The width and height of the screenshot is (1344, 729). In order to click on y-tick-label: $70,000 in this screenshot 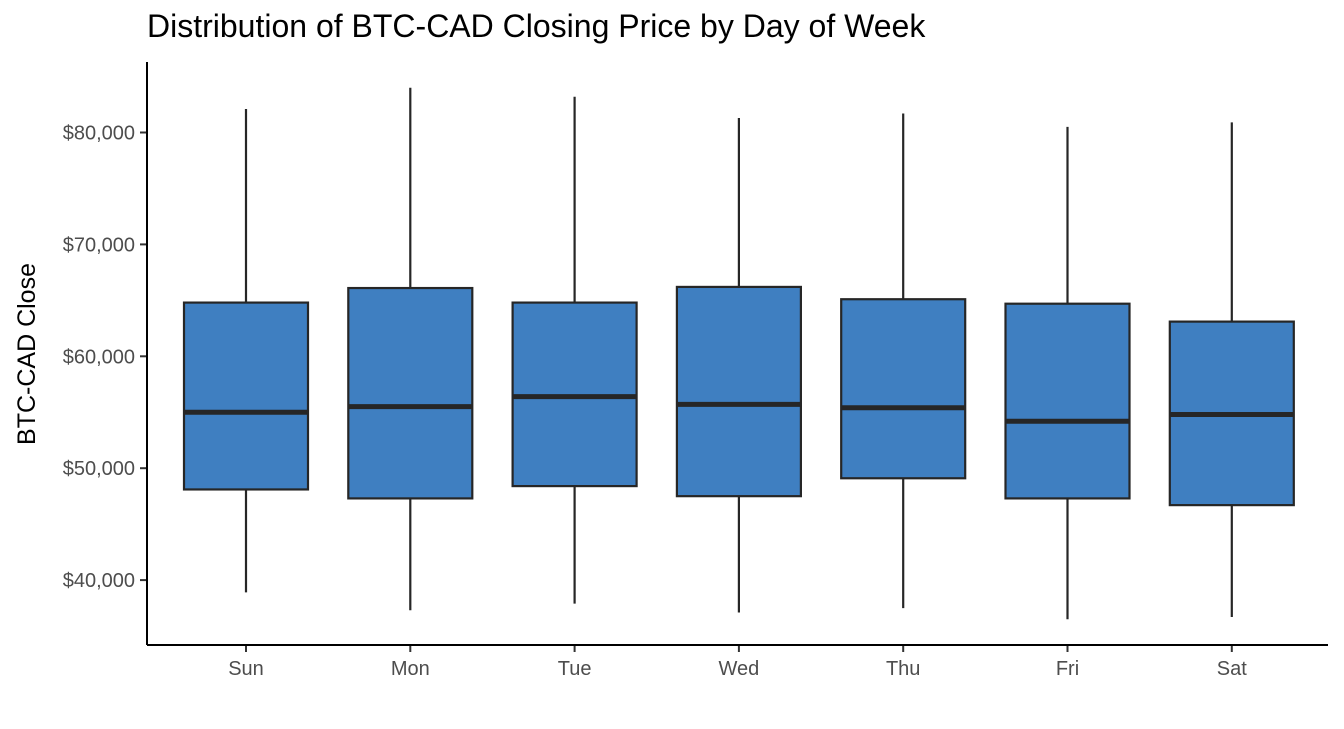, I will do `click(99, 245)`.